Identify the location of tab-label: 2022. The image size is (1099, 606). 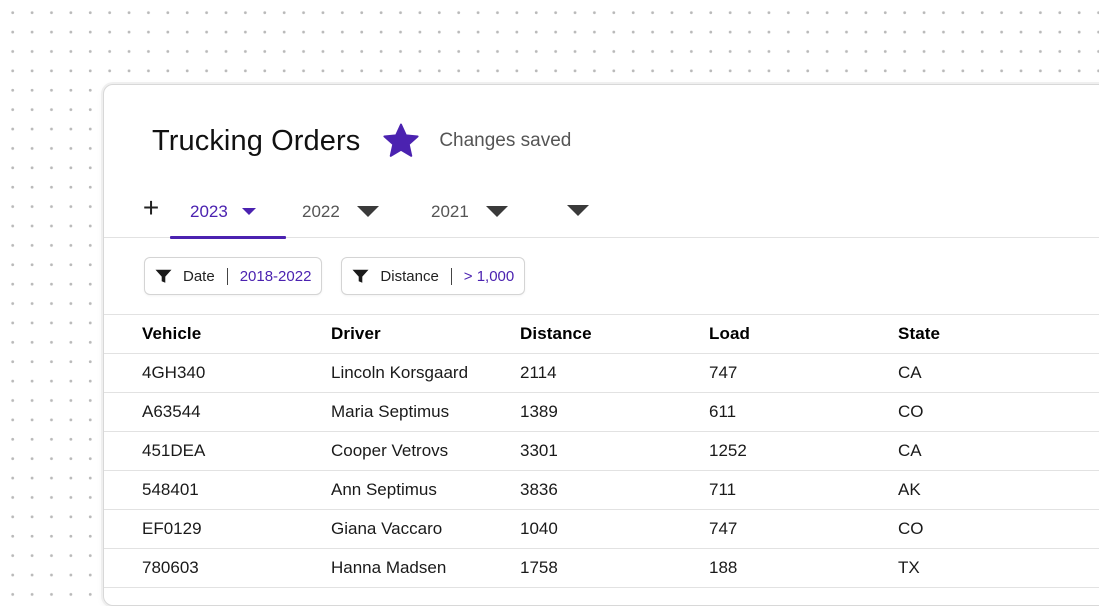
(321, 211).